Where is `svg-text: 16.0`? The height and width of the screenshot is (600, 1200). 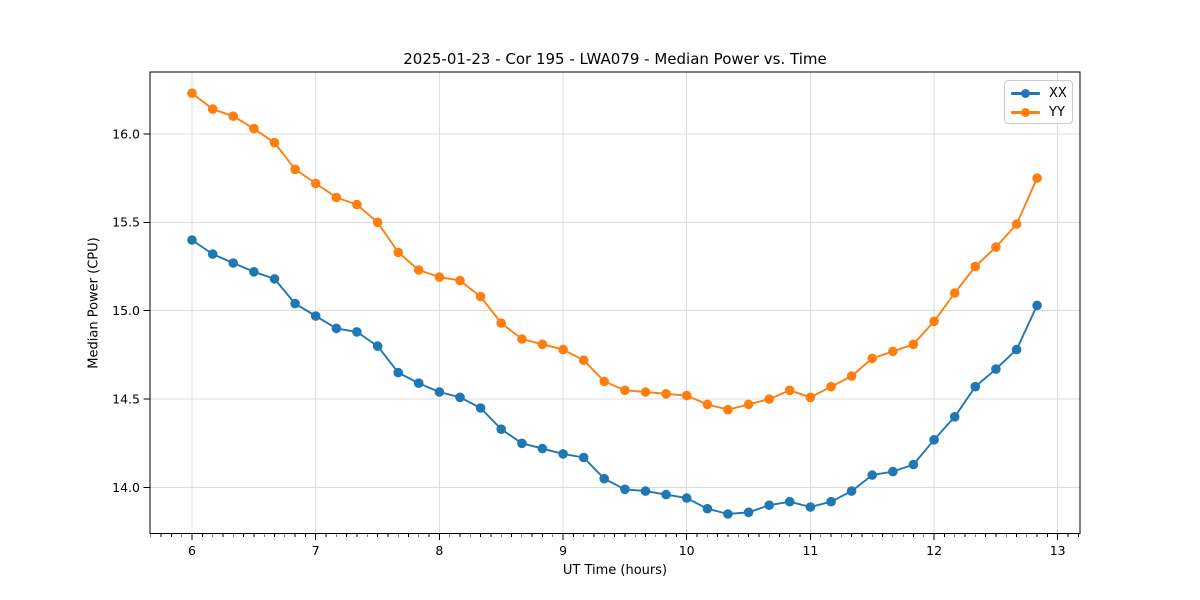 svg-text: 16.0 is located at coordinates (126, 133).